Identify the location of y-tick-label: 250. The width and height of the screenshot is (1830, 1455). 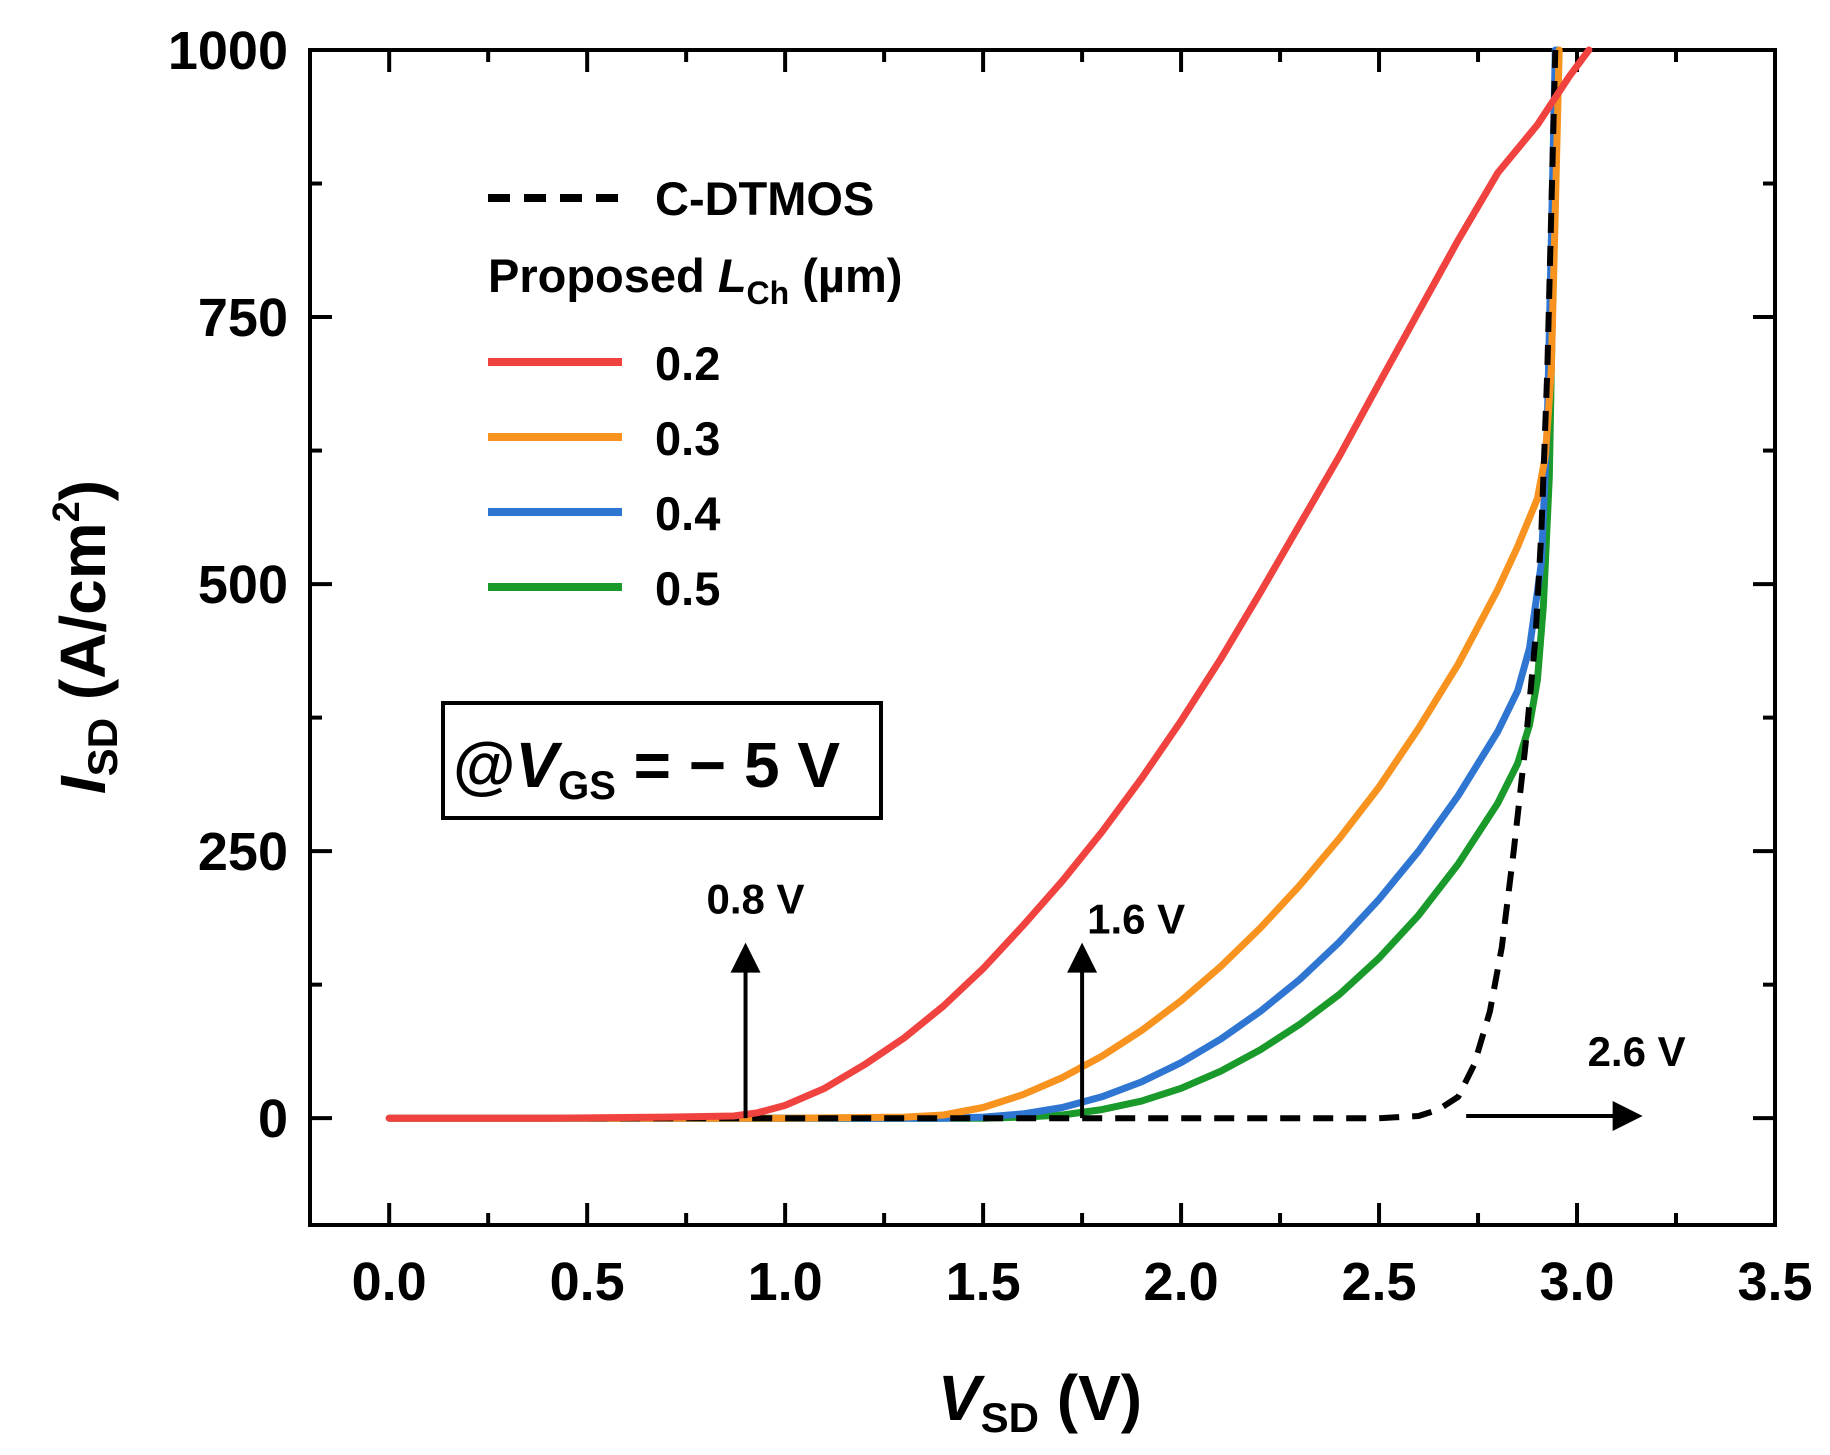
(243, 852).